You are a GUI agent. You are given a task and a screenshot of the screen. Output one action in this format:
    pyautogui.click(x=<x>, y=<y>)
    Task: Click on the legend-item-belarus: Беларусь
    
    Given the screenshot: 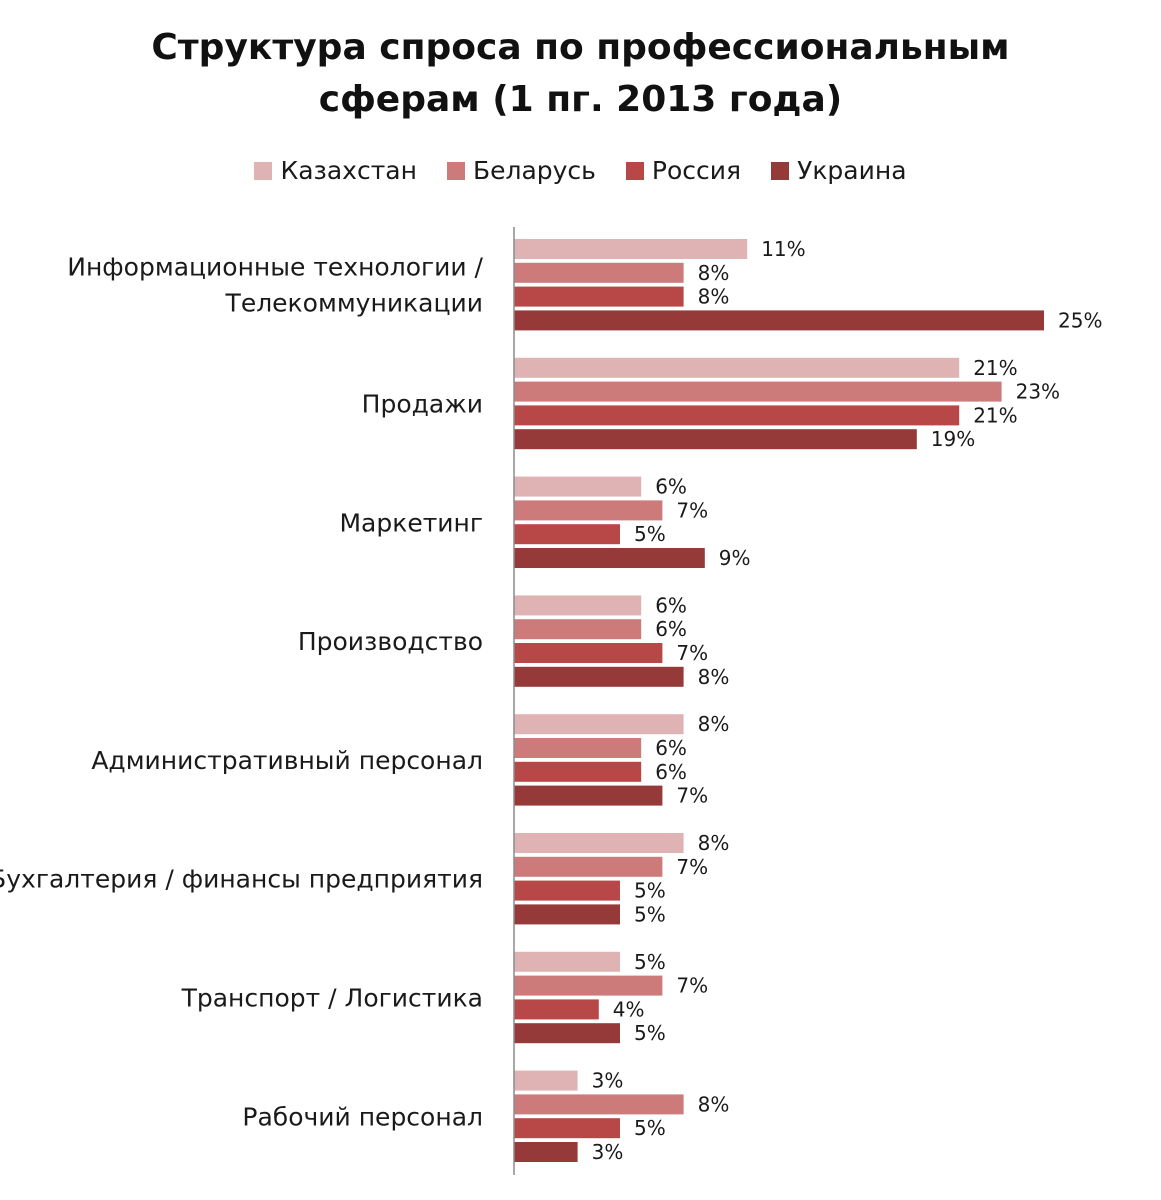 What is the action you would take?
    pyautogui.click(x=521, y=170)
    